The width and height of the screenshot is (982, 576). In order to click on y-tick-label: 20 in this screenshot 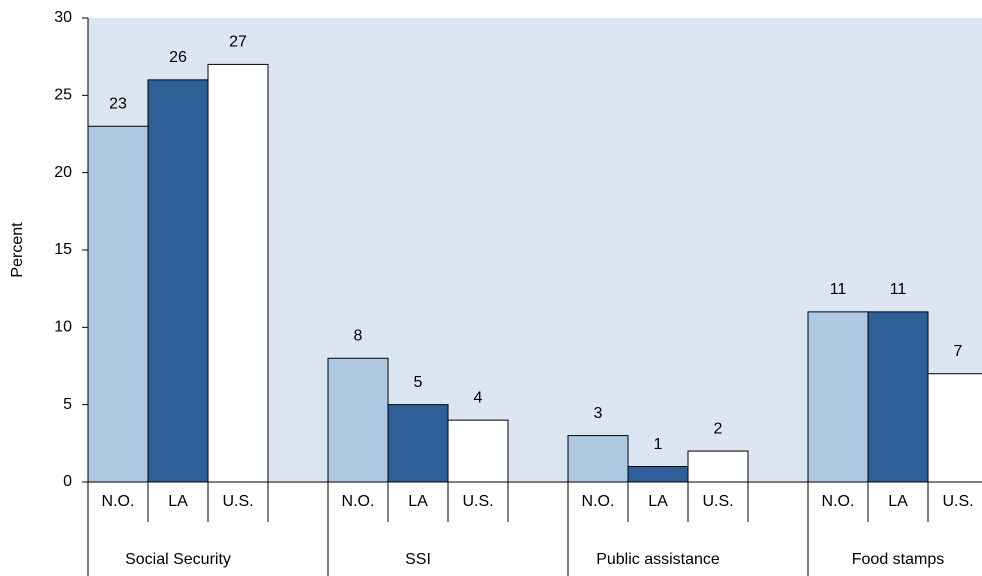, I will do `click(63, 172)`.